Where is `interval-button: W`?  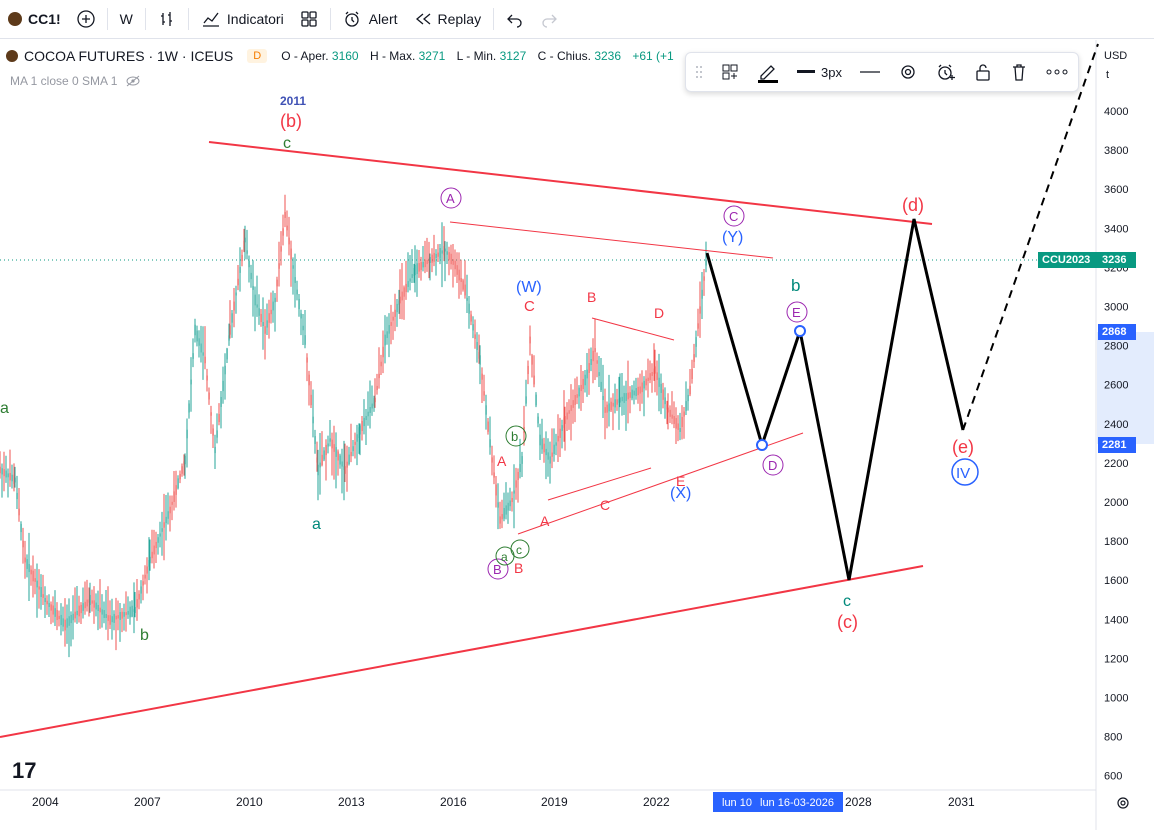 interval-button: W is located at coordinates (126, 19).